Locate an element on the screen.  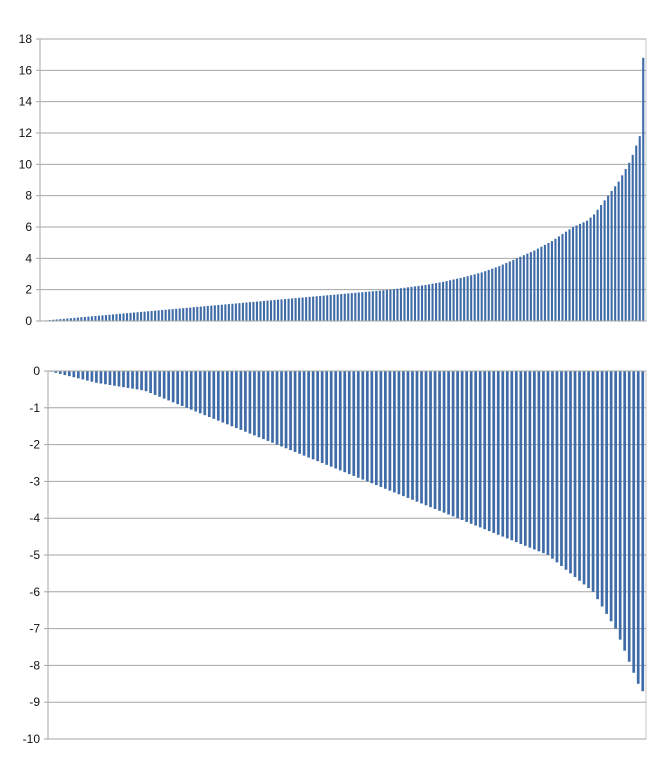
y-tick-label: -3 is located at coordinates (34, 481).